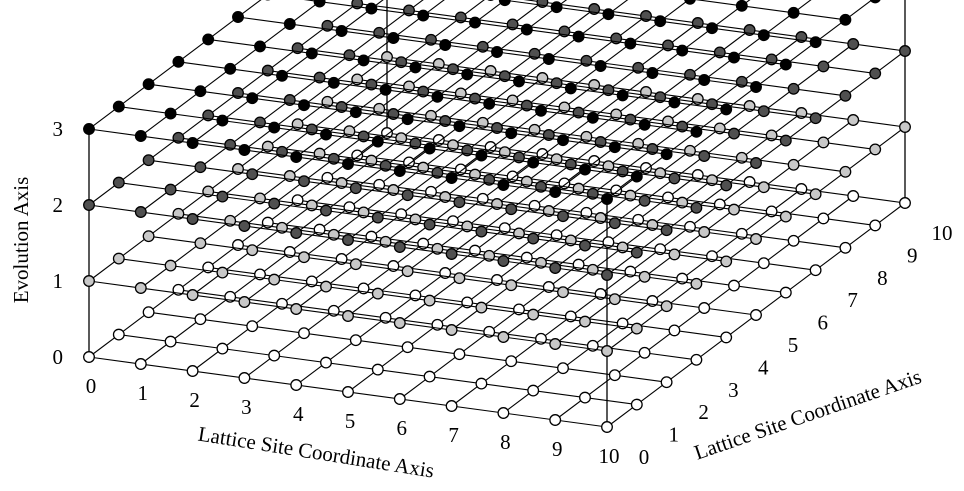 The width and height of the screenshot is (964, 491). What do you see at coordinates (823, 323) in the screenshot?
I see `right-tick-label: 6` at bounding box center [823, 323].